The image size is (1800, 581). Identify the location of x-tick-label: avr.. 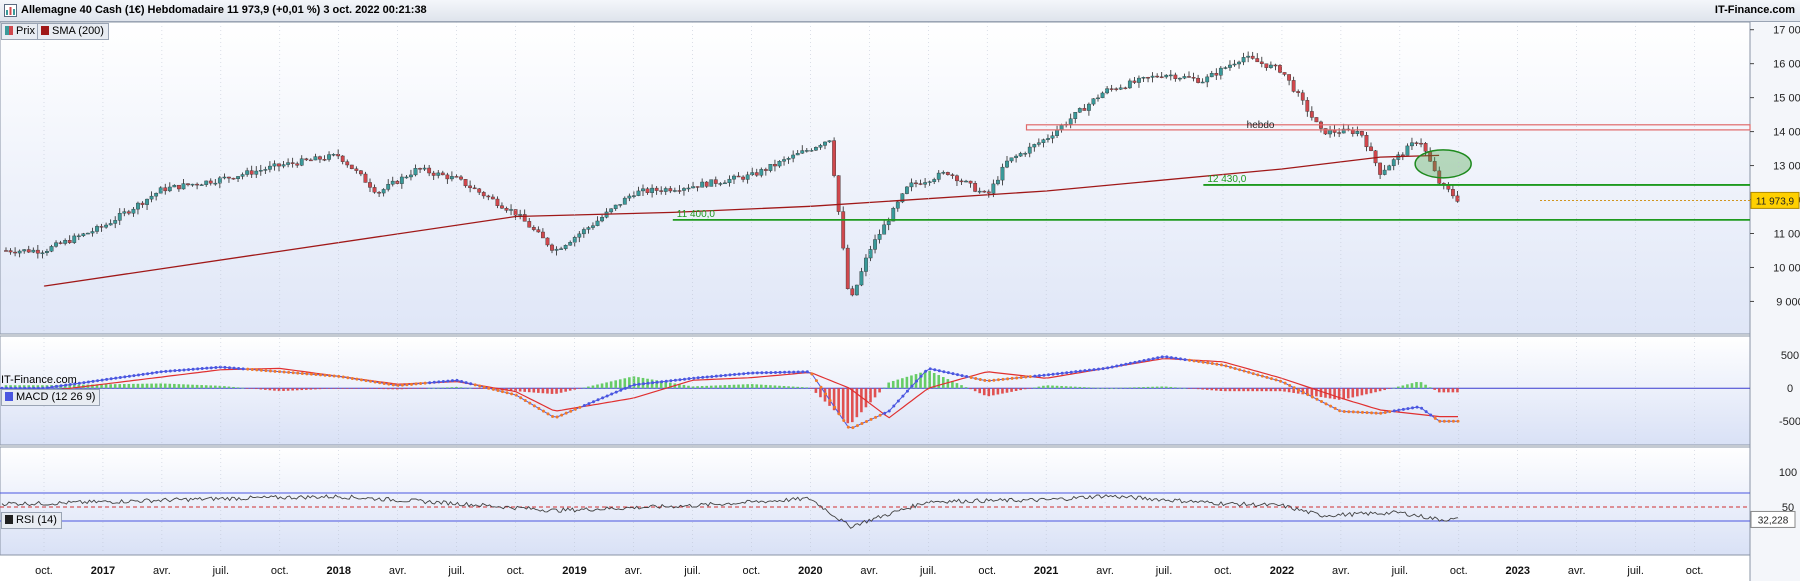
(1577, 571).